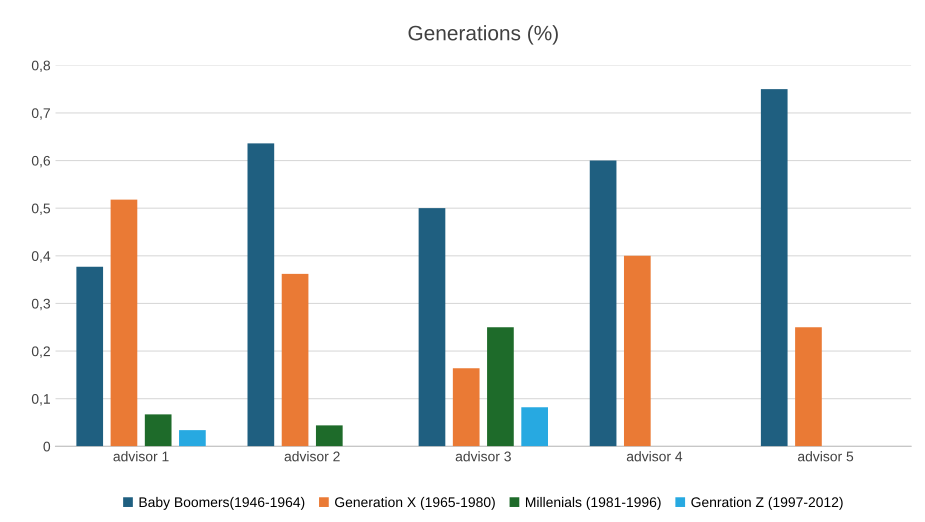 The width and height of the screenshot is (925, 522). Describe the element at coordinates (826, 456) in the screenshot. I see `x-tick-label: advisor 5` at that location.